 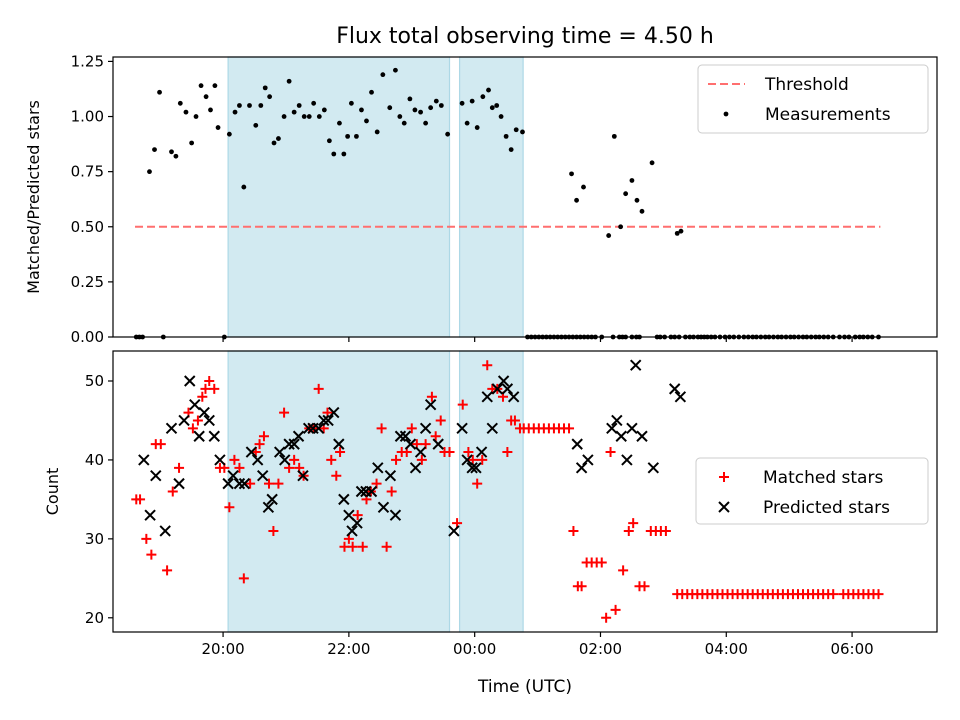 What do you see at coordinates (87, 337) in the screenshot?
I see `y-tick-label: 0.00` at bounding box center [87, 337].